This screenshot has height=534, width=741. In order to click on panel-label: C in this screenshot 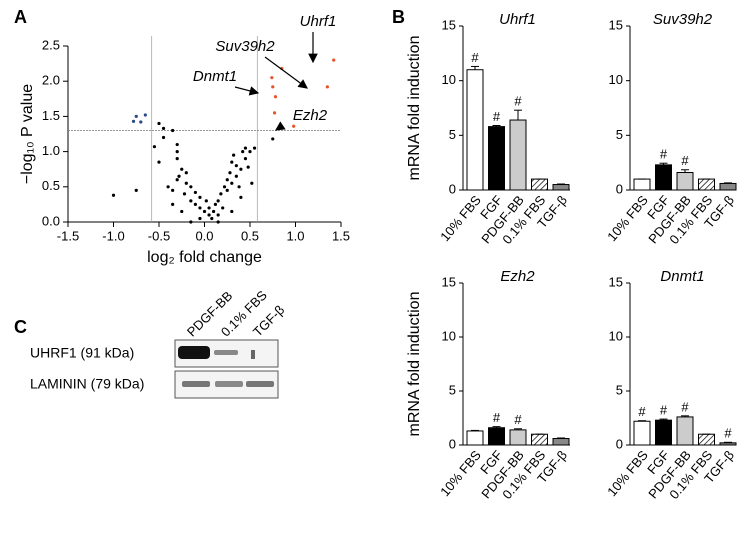, I will do `click(20, 327)`.